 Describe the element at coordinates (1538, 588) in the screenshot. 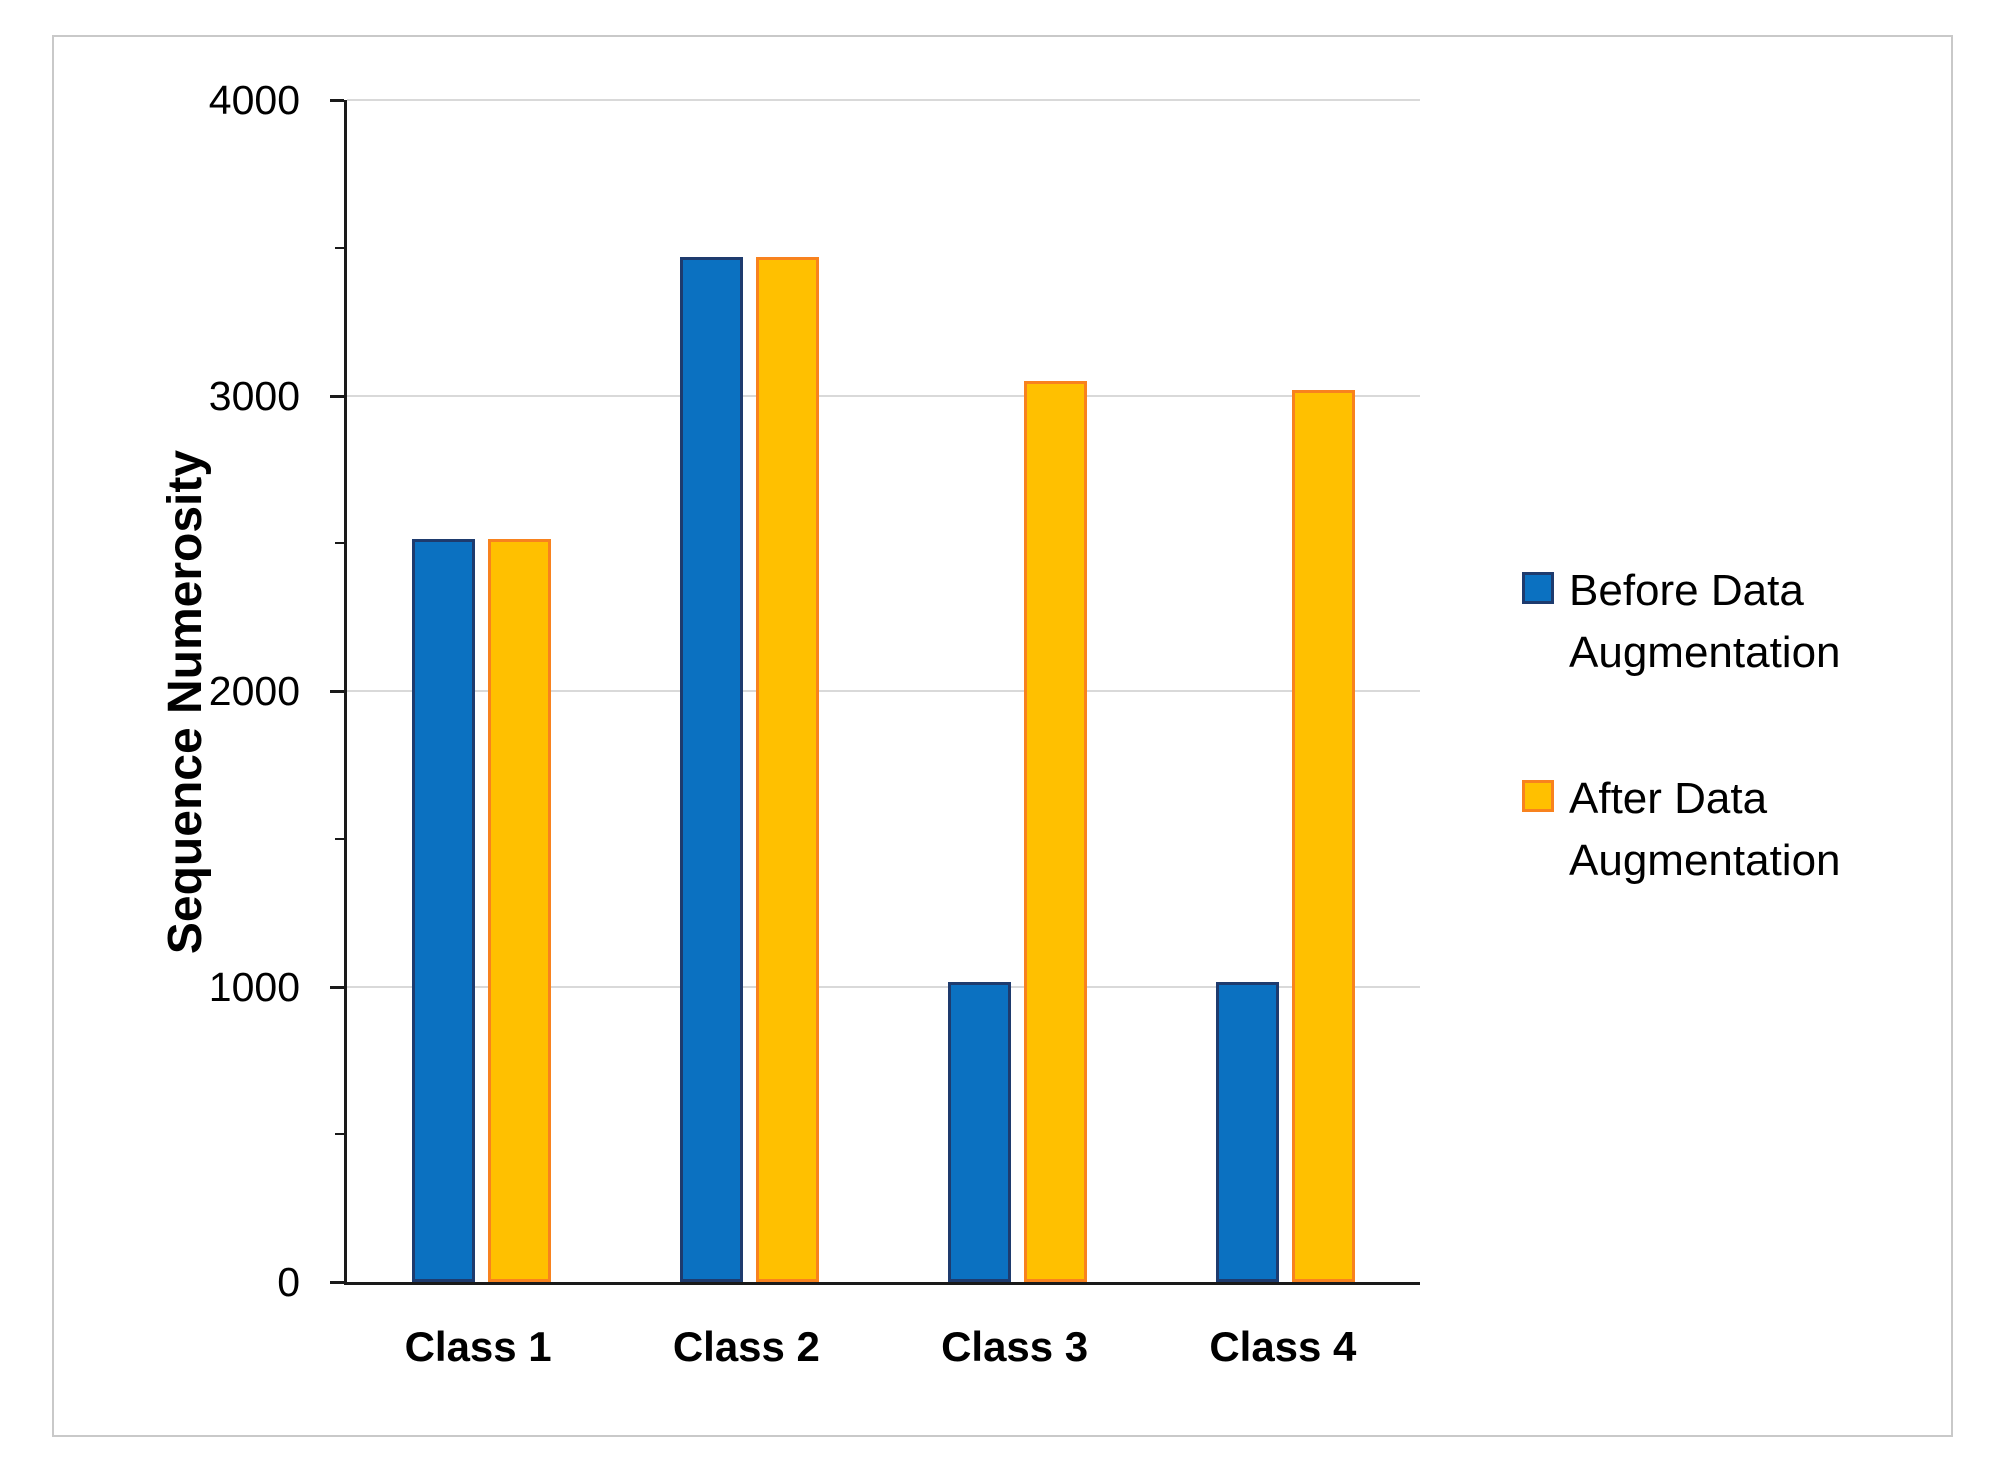

I see `legend-swatch-before-icon` at that location.